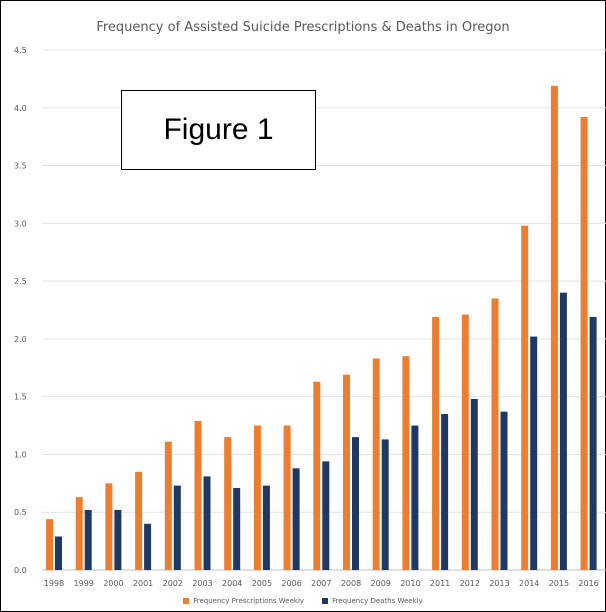 The height and width of the screenshot is (612, 606). What do you see at coordinates (84, 583) in the screenshot?
I see `x-tick-label: 1999` at bounding box center [84, 583].